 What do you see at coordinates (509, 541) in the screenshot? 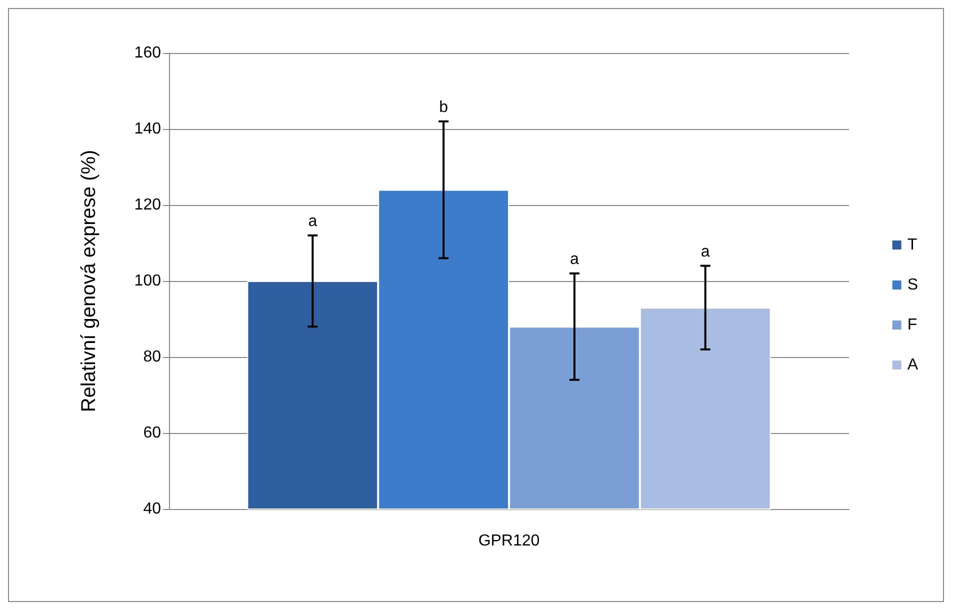
I see `x-tick-label: GPR120` at bounding box center [509, 541].